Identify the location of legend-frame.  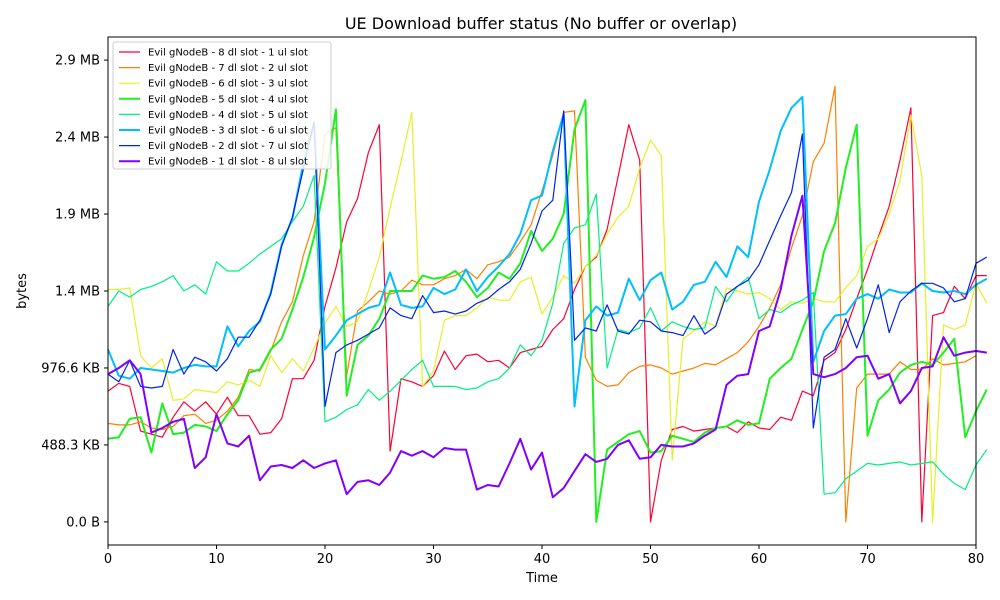
(222, 105).